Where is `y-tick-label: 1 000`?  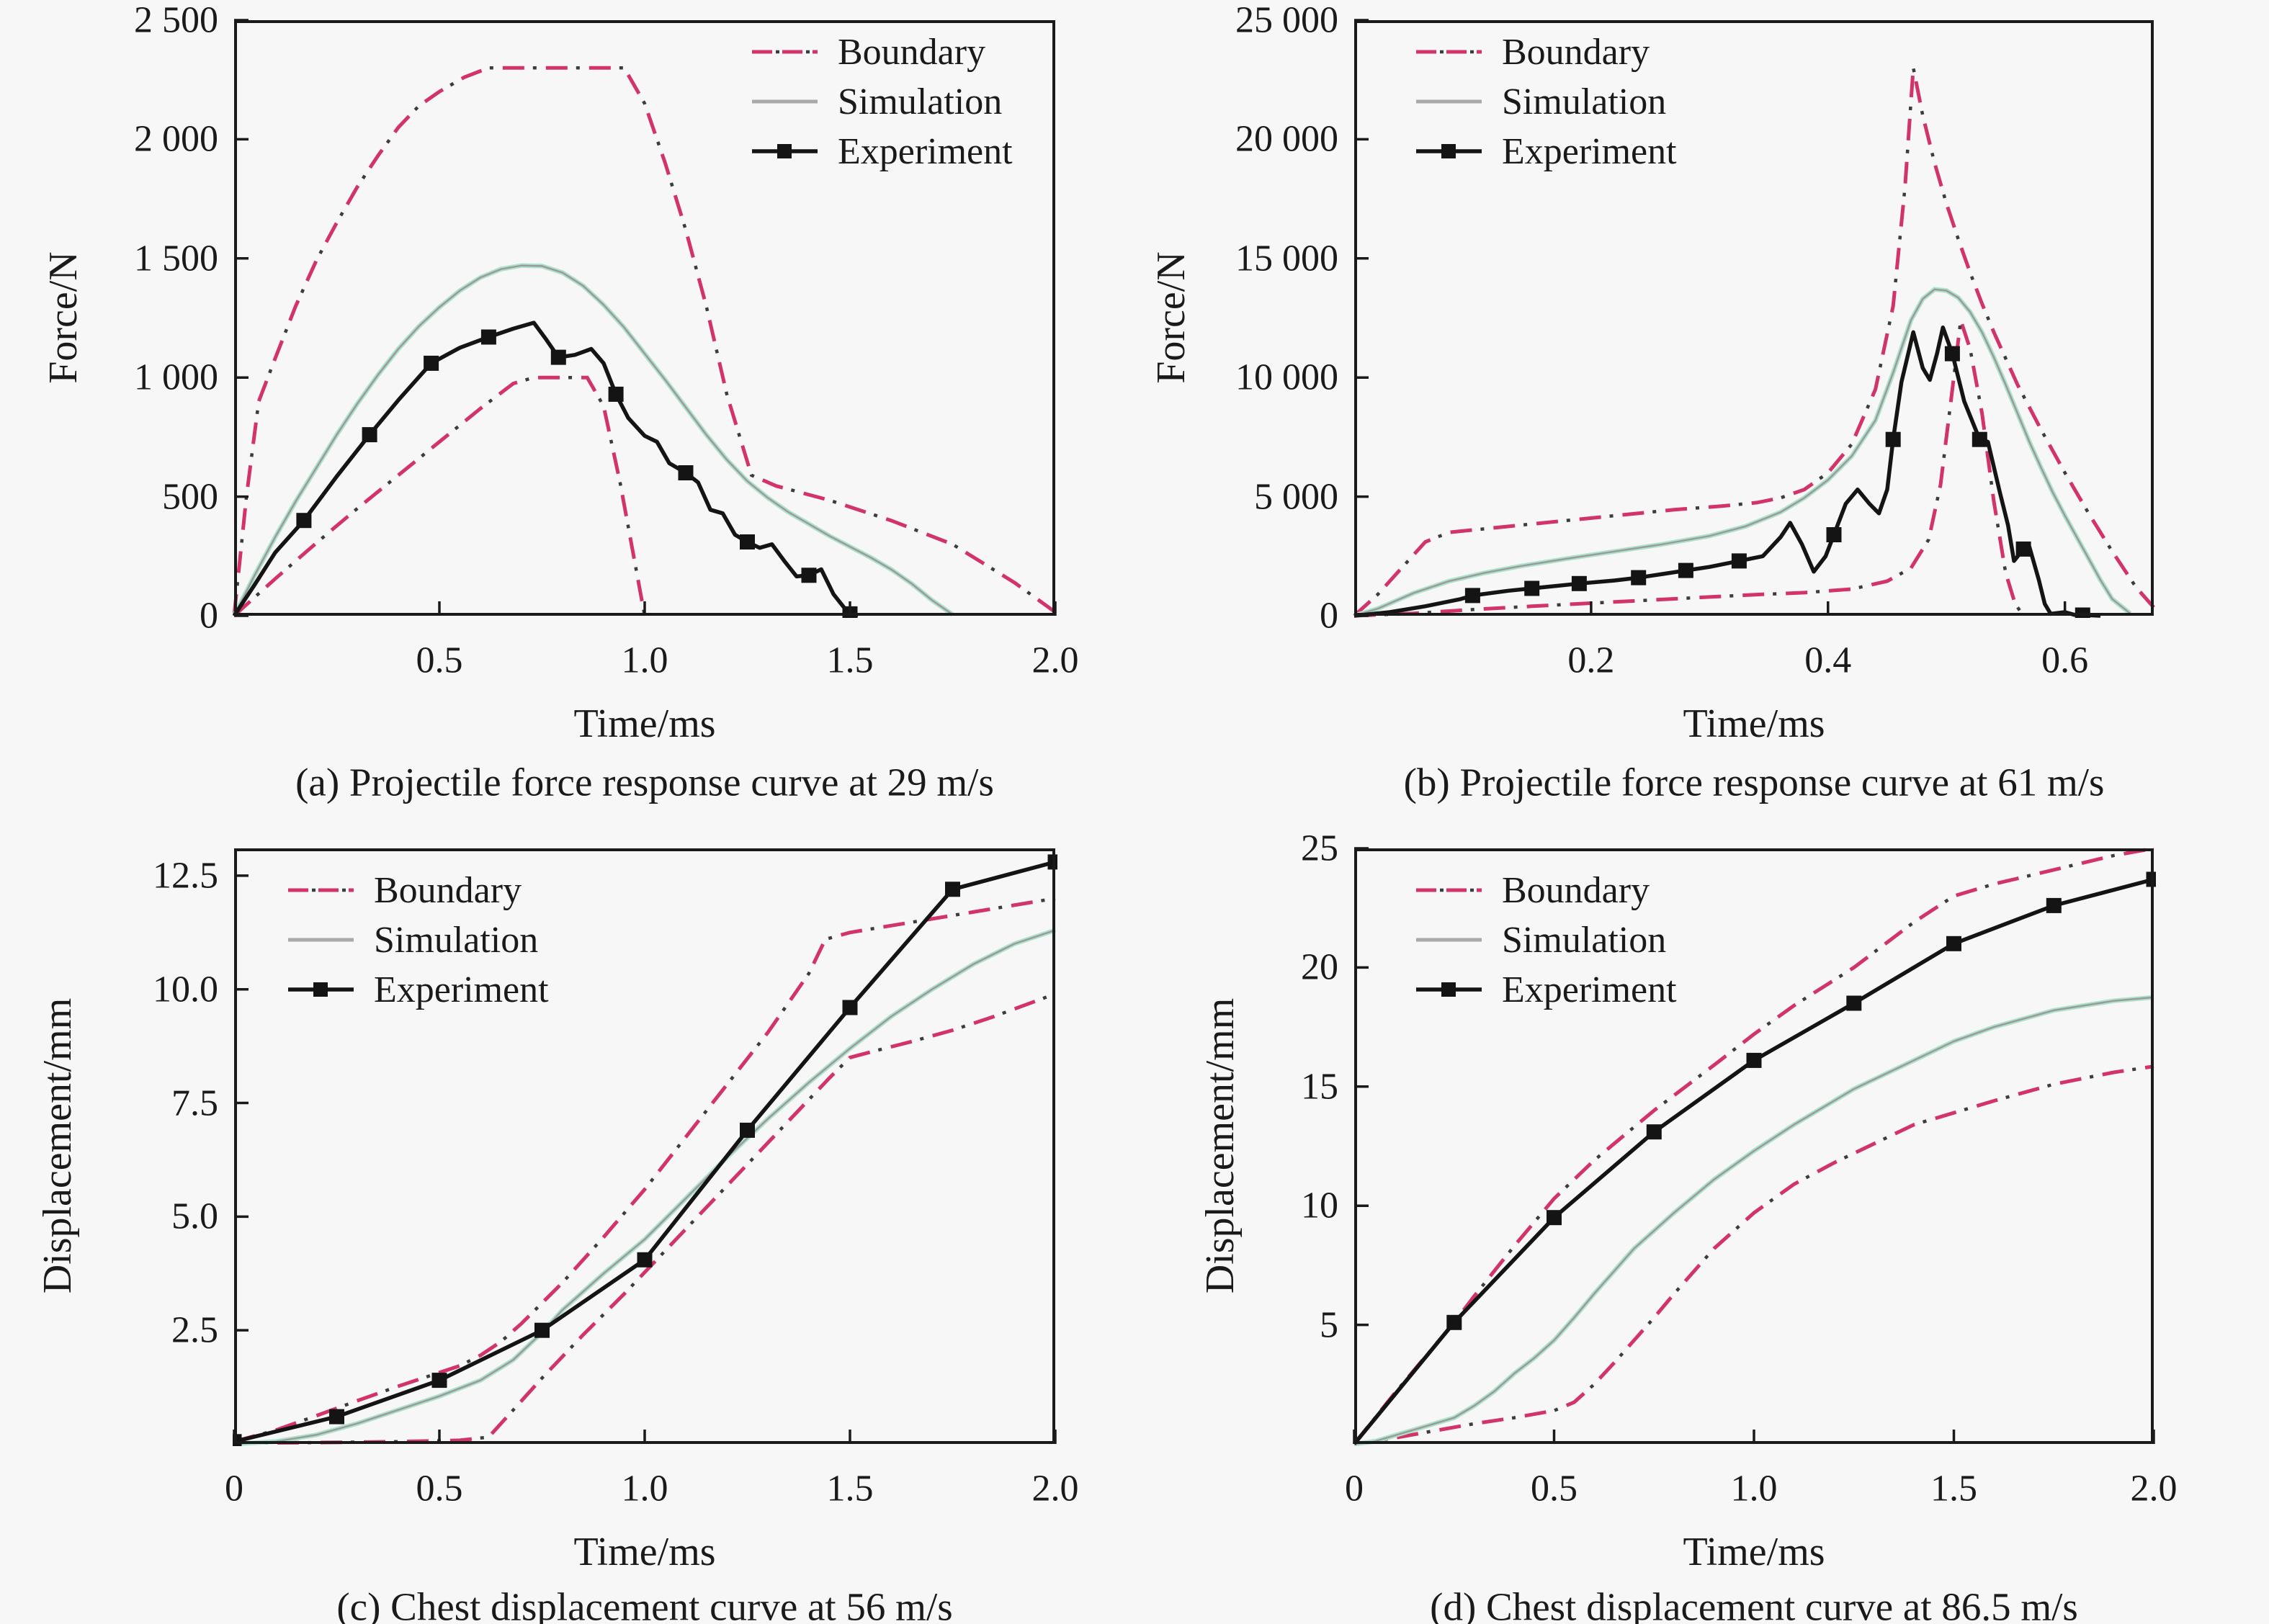 y-tick-label: 1 000 is located at coordinates (176, 377).